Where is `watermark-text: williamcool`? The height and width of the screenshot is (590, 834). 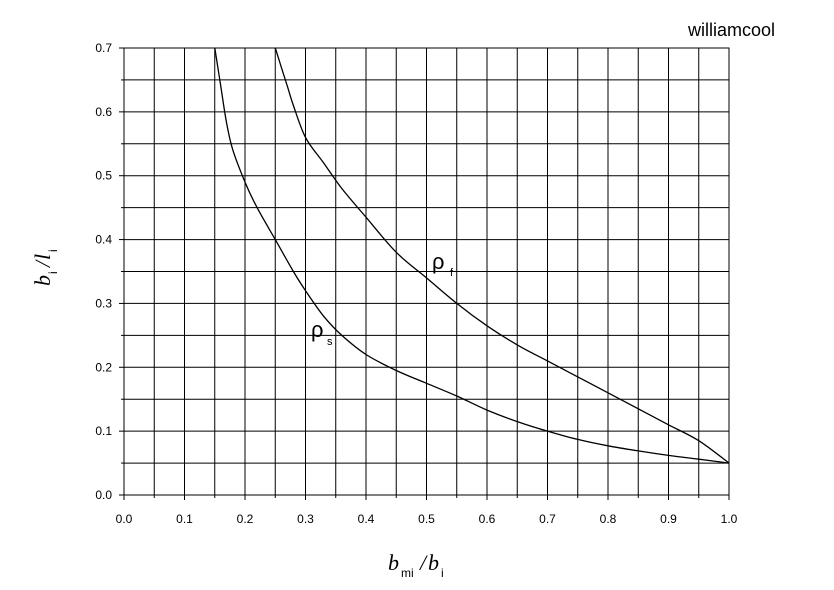
watermark-text: williamcool is located at coordinates (731, 30).